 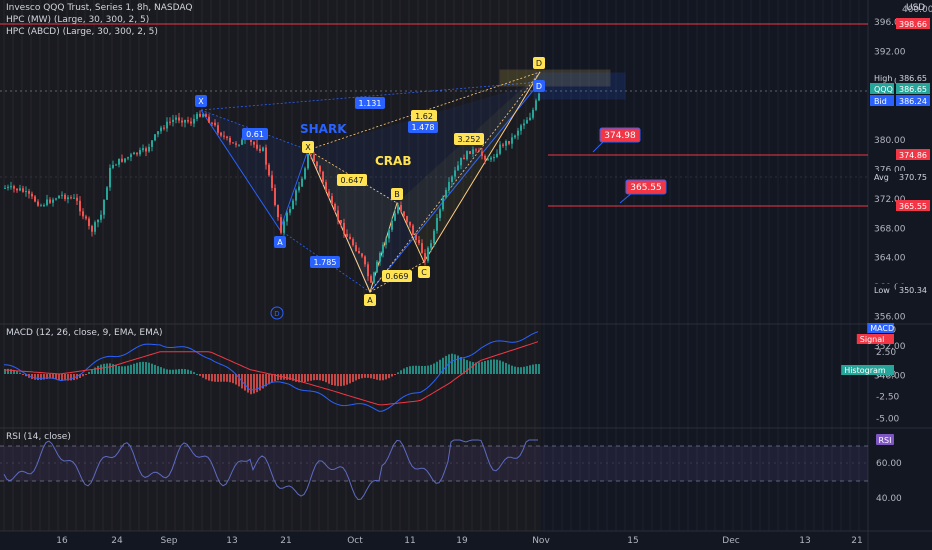 I want to click on svg-text: A, so click(x=370, y=300).